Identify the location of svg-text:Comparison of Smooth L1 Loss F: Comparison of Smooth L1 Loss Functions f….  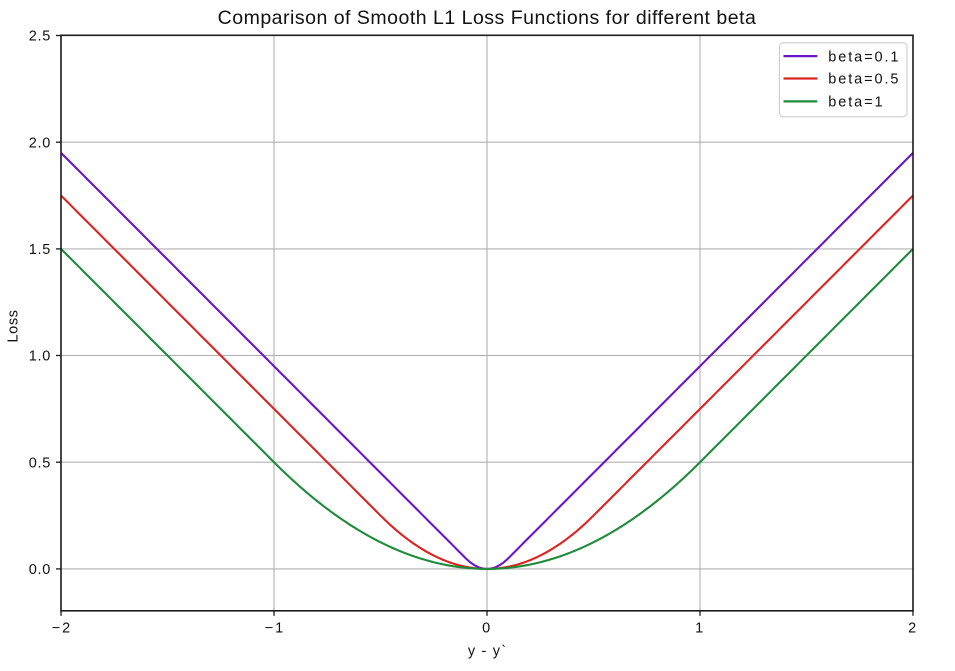
(487, 18).